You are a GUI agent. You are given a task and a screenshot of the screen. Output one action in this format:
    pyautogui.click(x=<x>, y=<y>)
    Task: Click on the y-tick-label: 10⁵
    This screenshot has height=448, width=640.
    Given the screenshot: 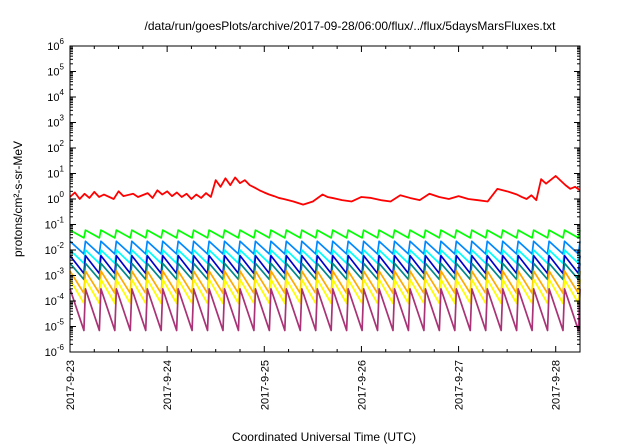 What is the action you would take?
    pyautogui.click(x=55, y=71)
    